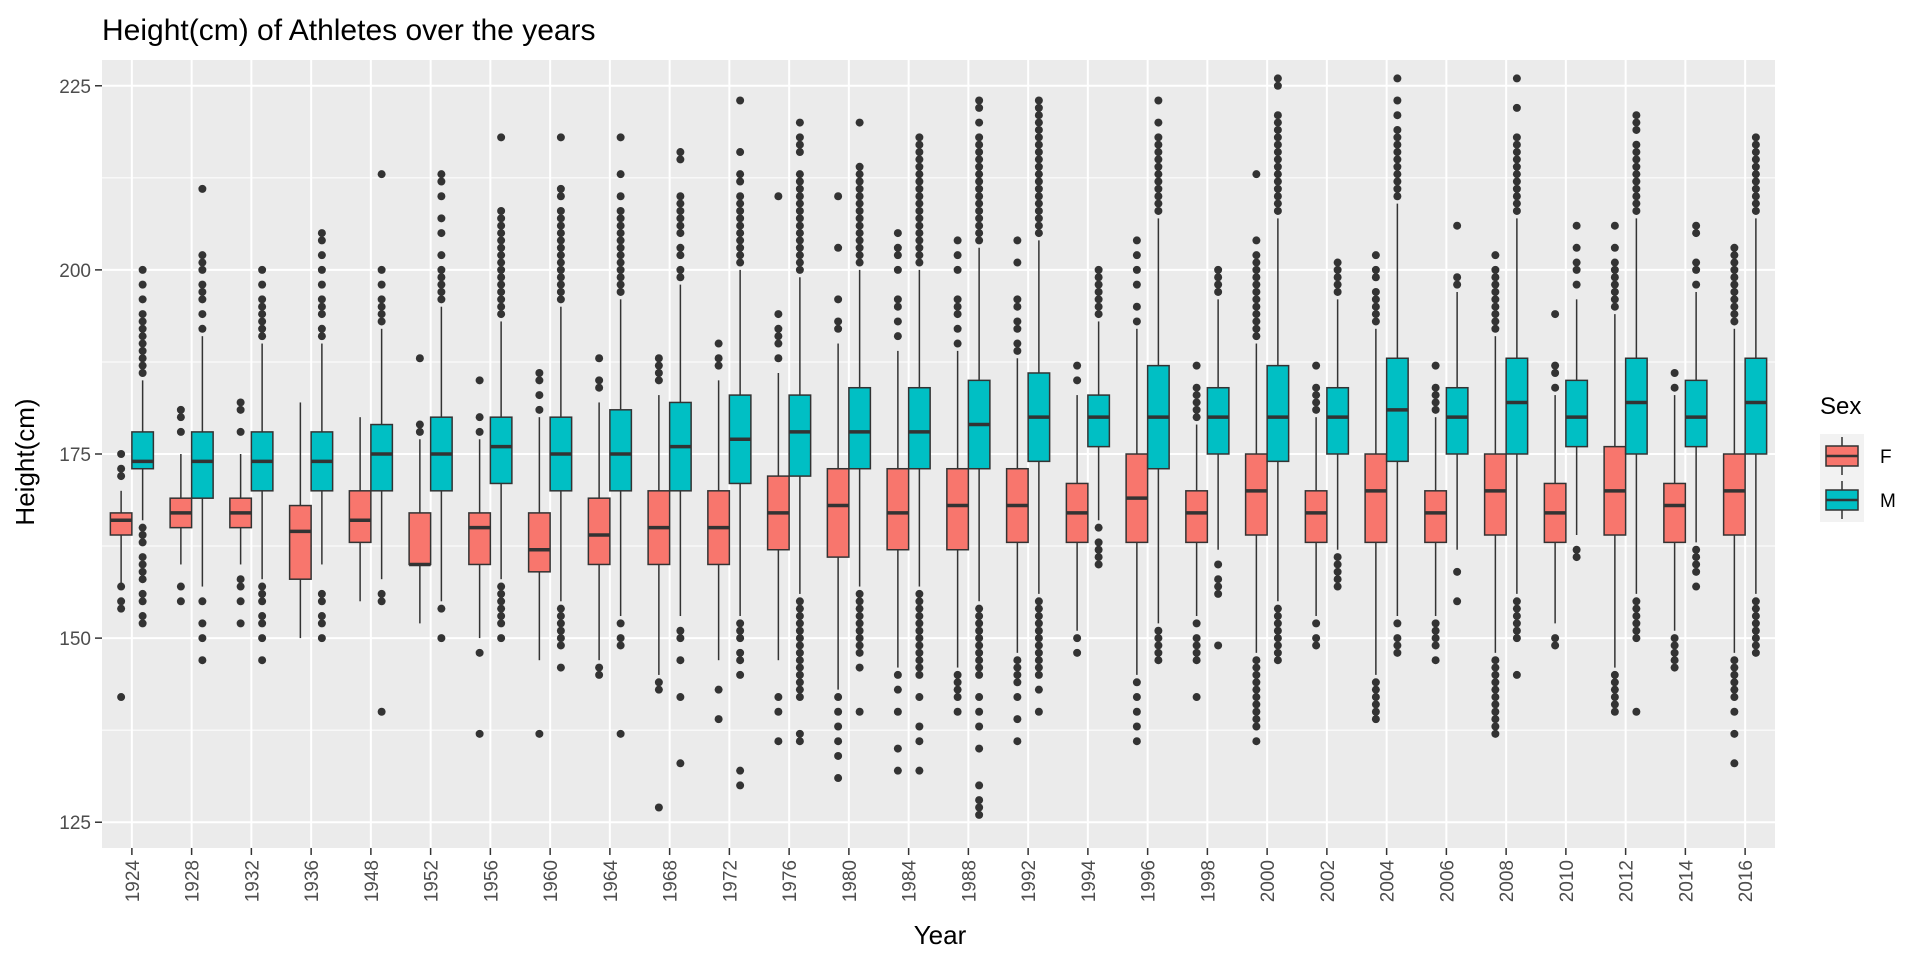  What do you see at coordinates (241, 513) in the screenshot?
I see `box-F-1932` at bounding box center [241, 513].